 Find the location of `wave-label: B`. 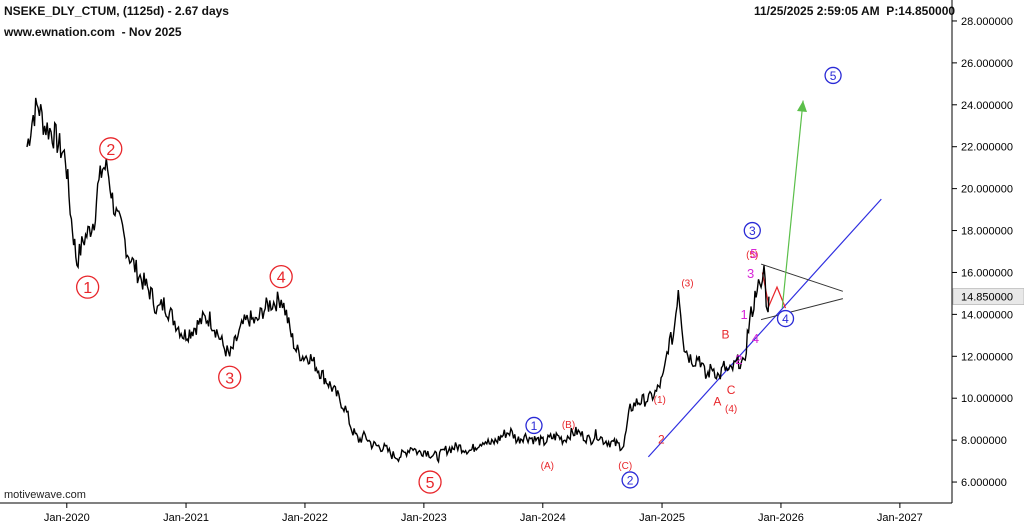

wave-label: B is located at coordinates (726, 334).